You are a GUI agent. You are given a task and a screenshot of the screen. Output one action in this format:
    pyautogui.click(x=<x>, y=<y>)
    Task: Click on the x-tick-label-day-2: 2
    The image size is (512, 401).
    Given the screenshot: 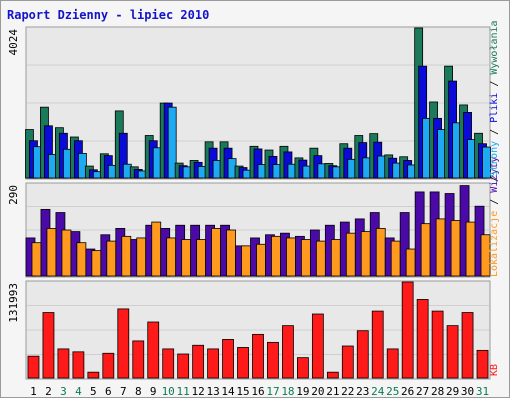 What is the action you would take?
    pyautogui.click(x=48, y=391)
    